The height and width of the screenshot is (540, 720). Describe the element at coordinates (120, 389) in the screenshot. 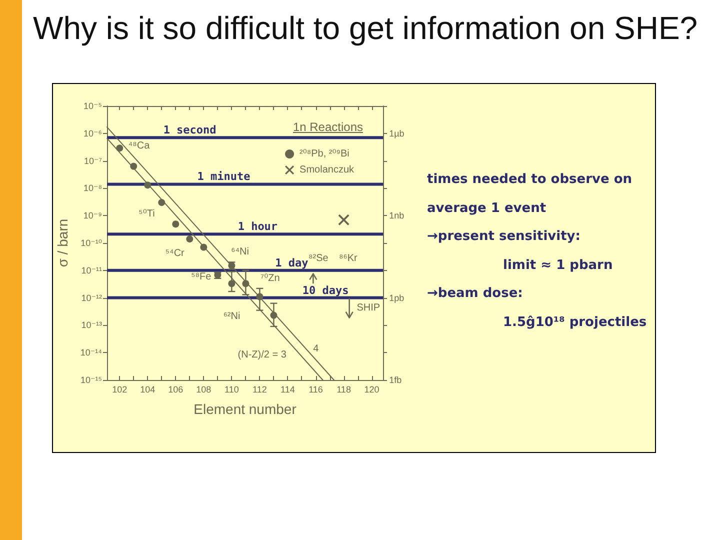

I see `x-tick-label: 102` at that location.